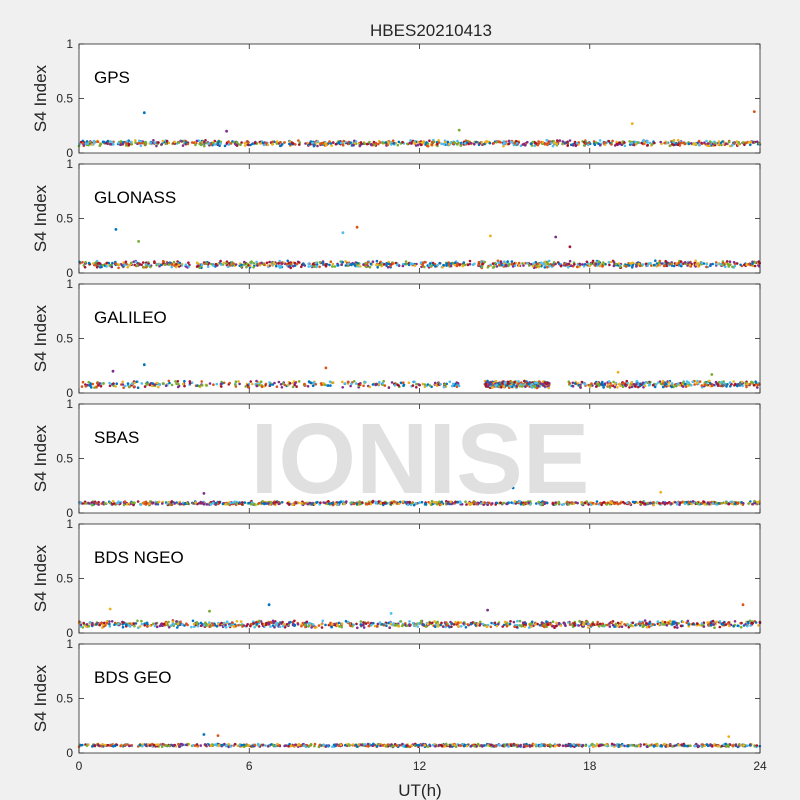 This screenshot has height=800, width=800. Describe the element at coordinates (420, 376) in the screenshot. I see `scatter-points` at that location.